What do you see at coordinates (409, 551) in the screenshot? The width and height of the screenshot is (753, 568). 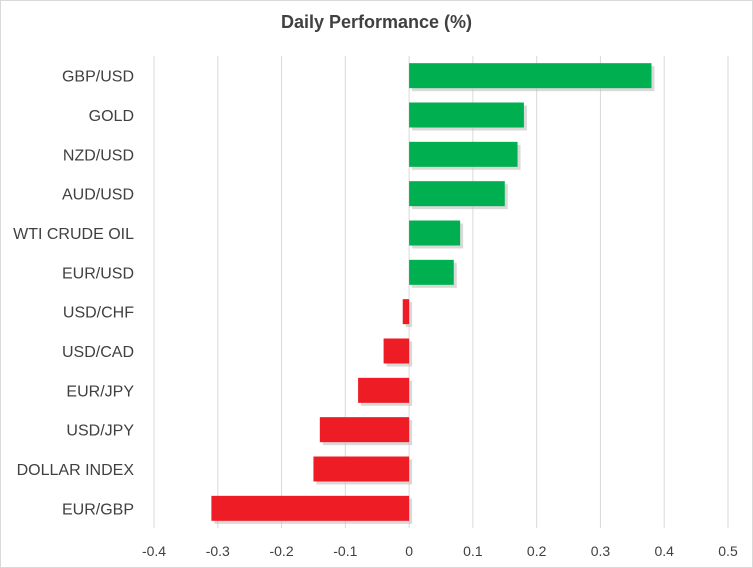 I see `x-tick-label: 0` at bounding box center [409, 551].